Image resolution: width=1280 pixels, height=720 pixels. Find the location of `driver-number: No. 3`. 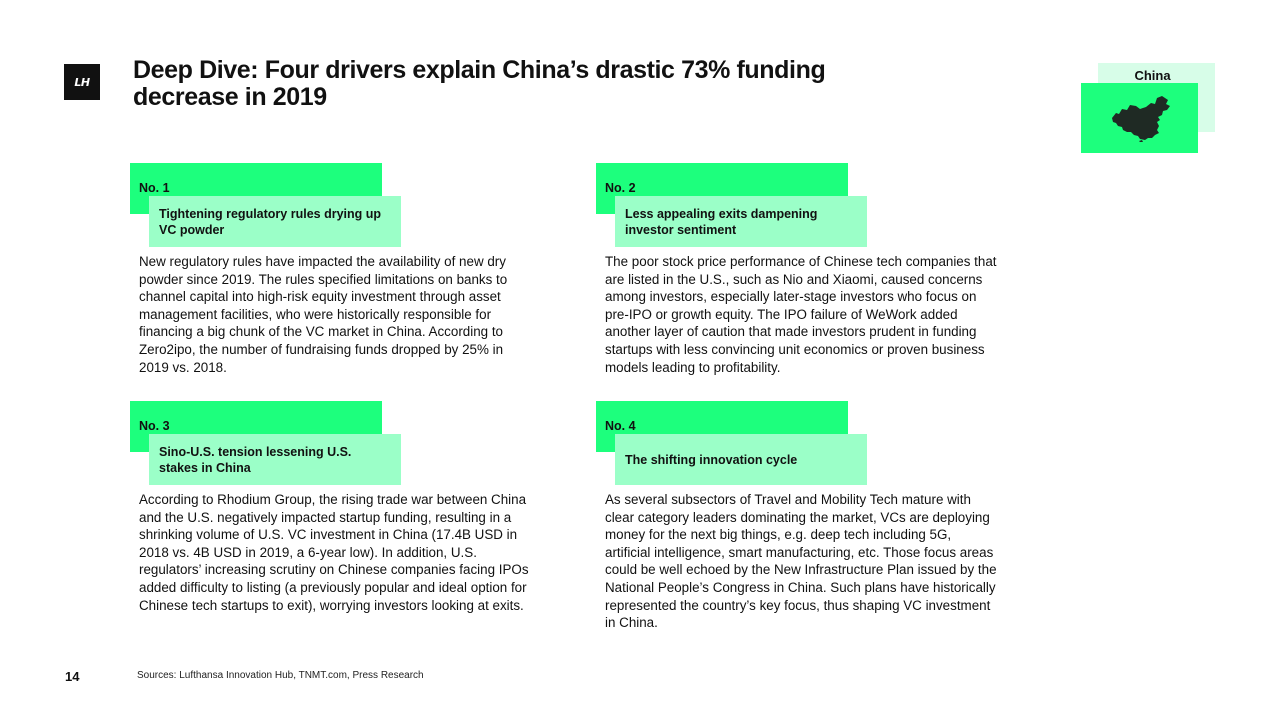

driver-number: No. 3 is located at coordinates (154, 426).